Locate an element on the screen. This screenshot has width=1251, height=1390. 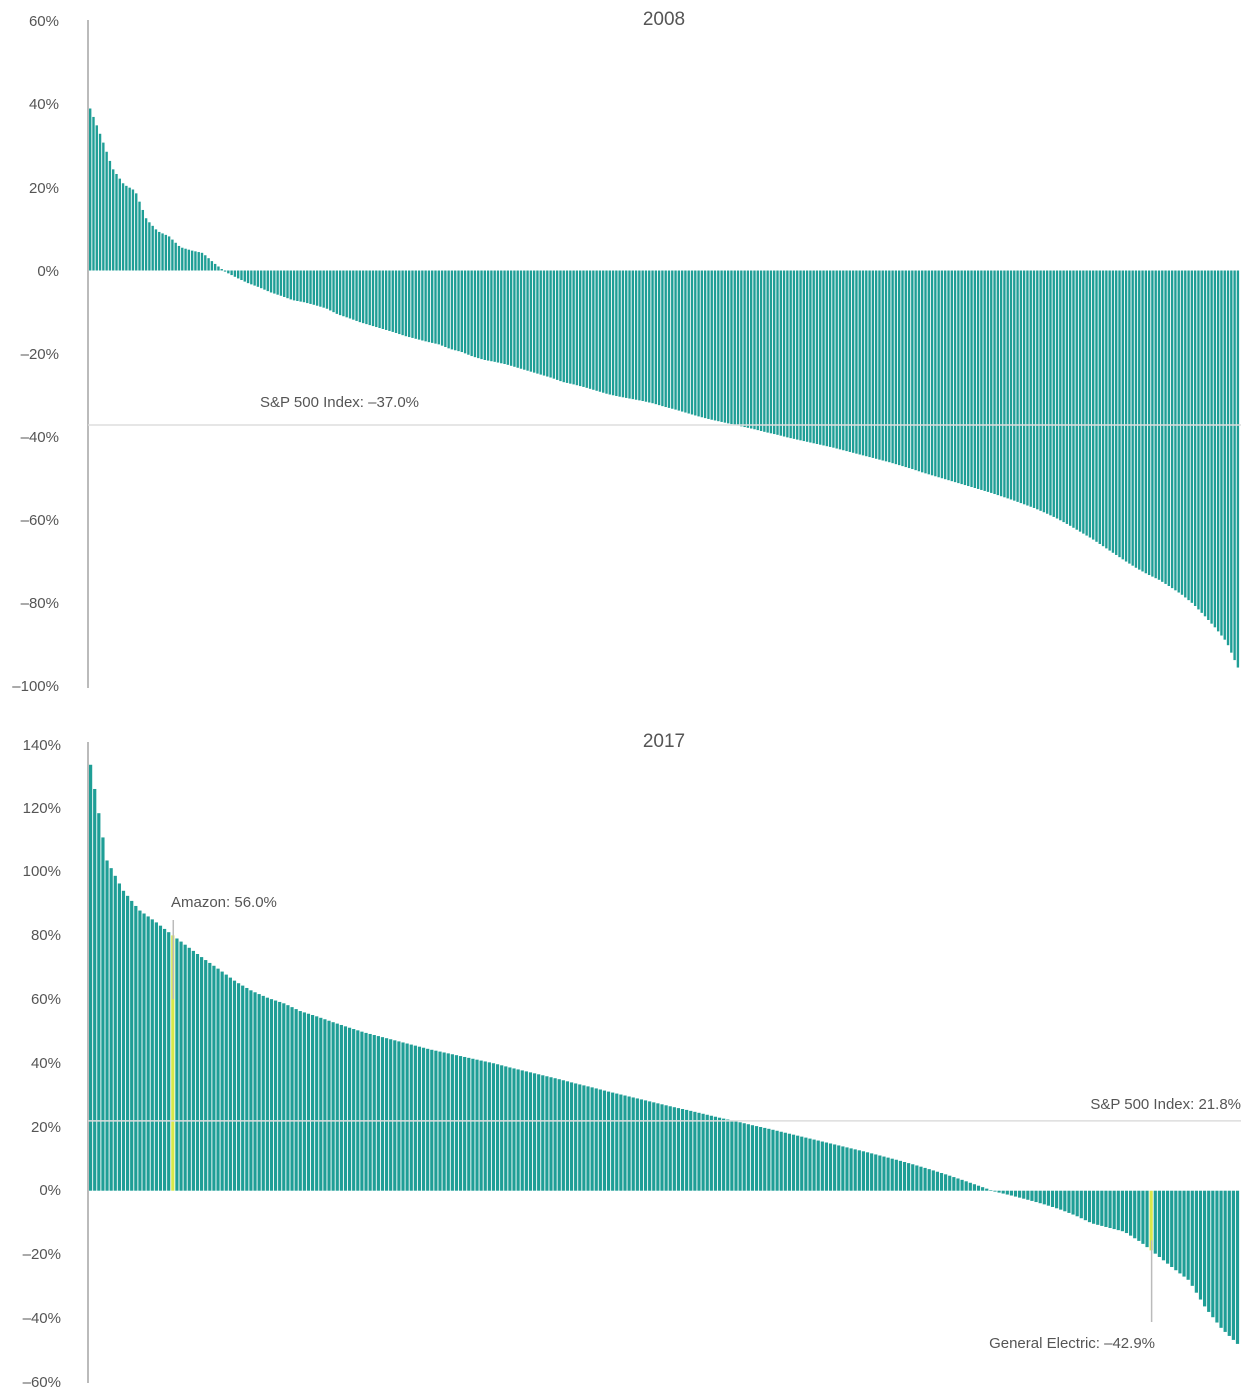
y-tick-label: 40% is located at coordinates (44, 104).